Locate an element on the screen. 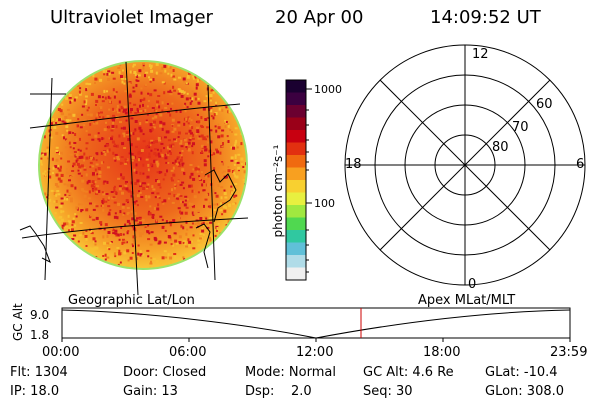 This screenshot has width=600, height=400. altitude-ymax: 9.0 is located at coordinates (40, 315).